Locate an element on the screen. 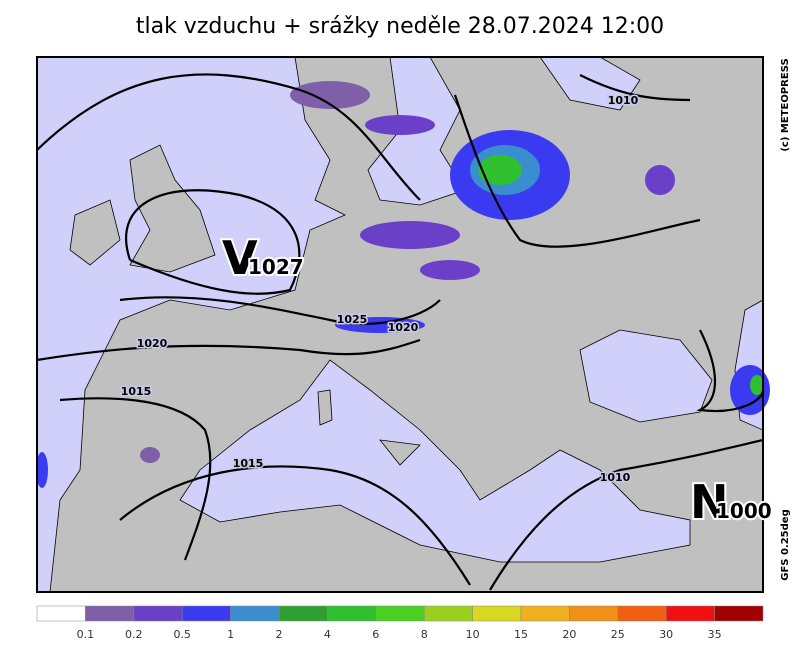  legend-label: 15 is located at coordinates (521, 634).